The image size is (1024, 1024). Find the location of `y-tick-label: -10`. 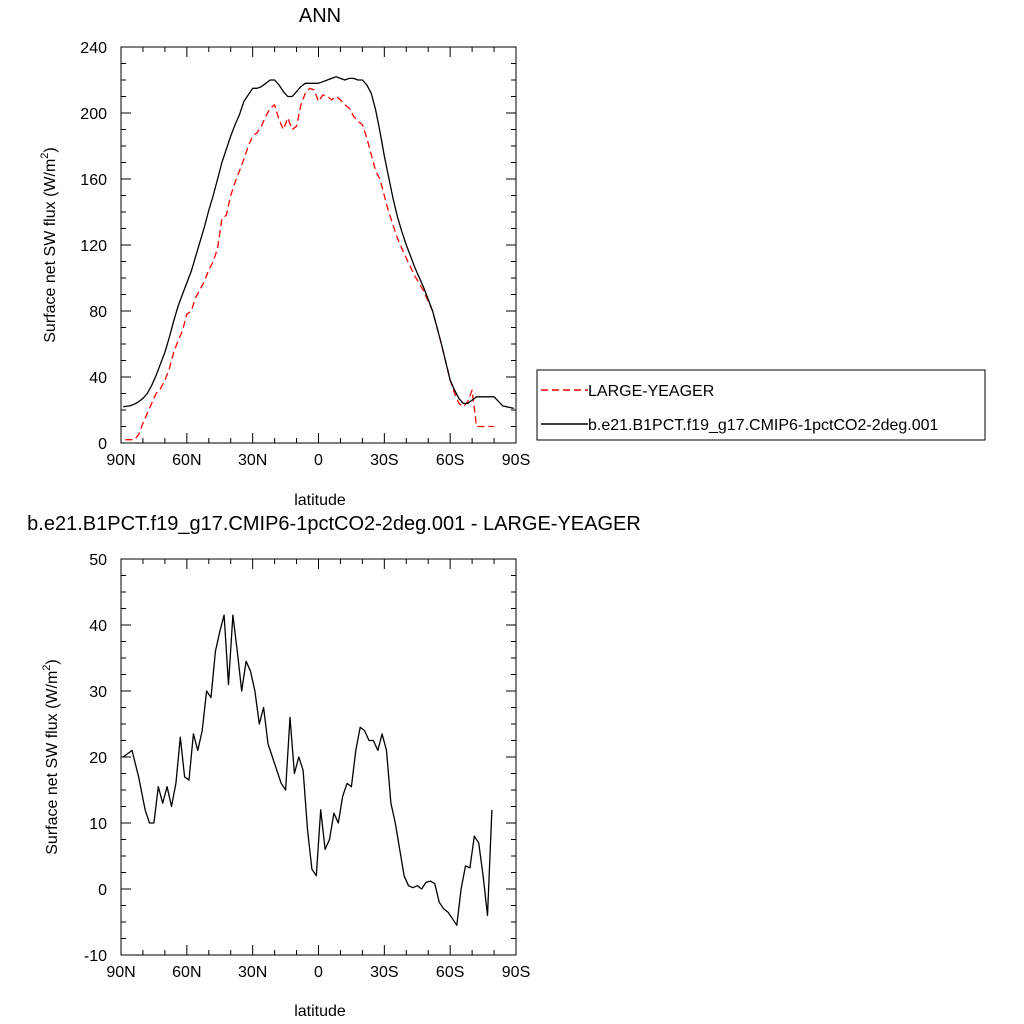

y-tick-label: -10 is located at coordinates (95, 956).